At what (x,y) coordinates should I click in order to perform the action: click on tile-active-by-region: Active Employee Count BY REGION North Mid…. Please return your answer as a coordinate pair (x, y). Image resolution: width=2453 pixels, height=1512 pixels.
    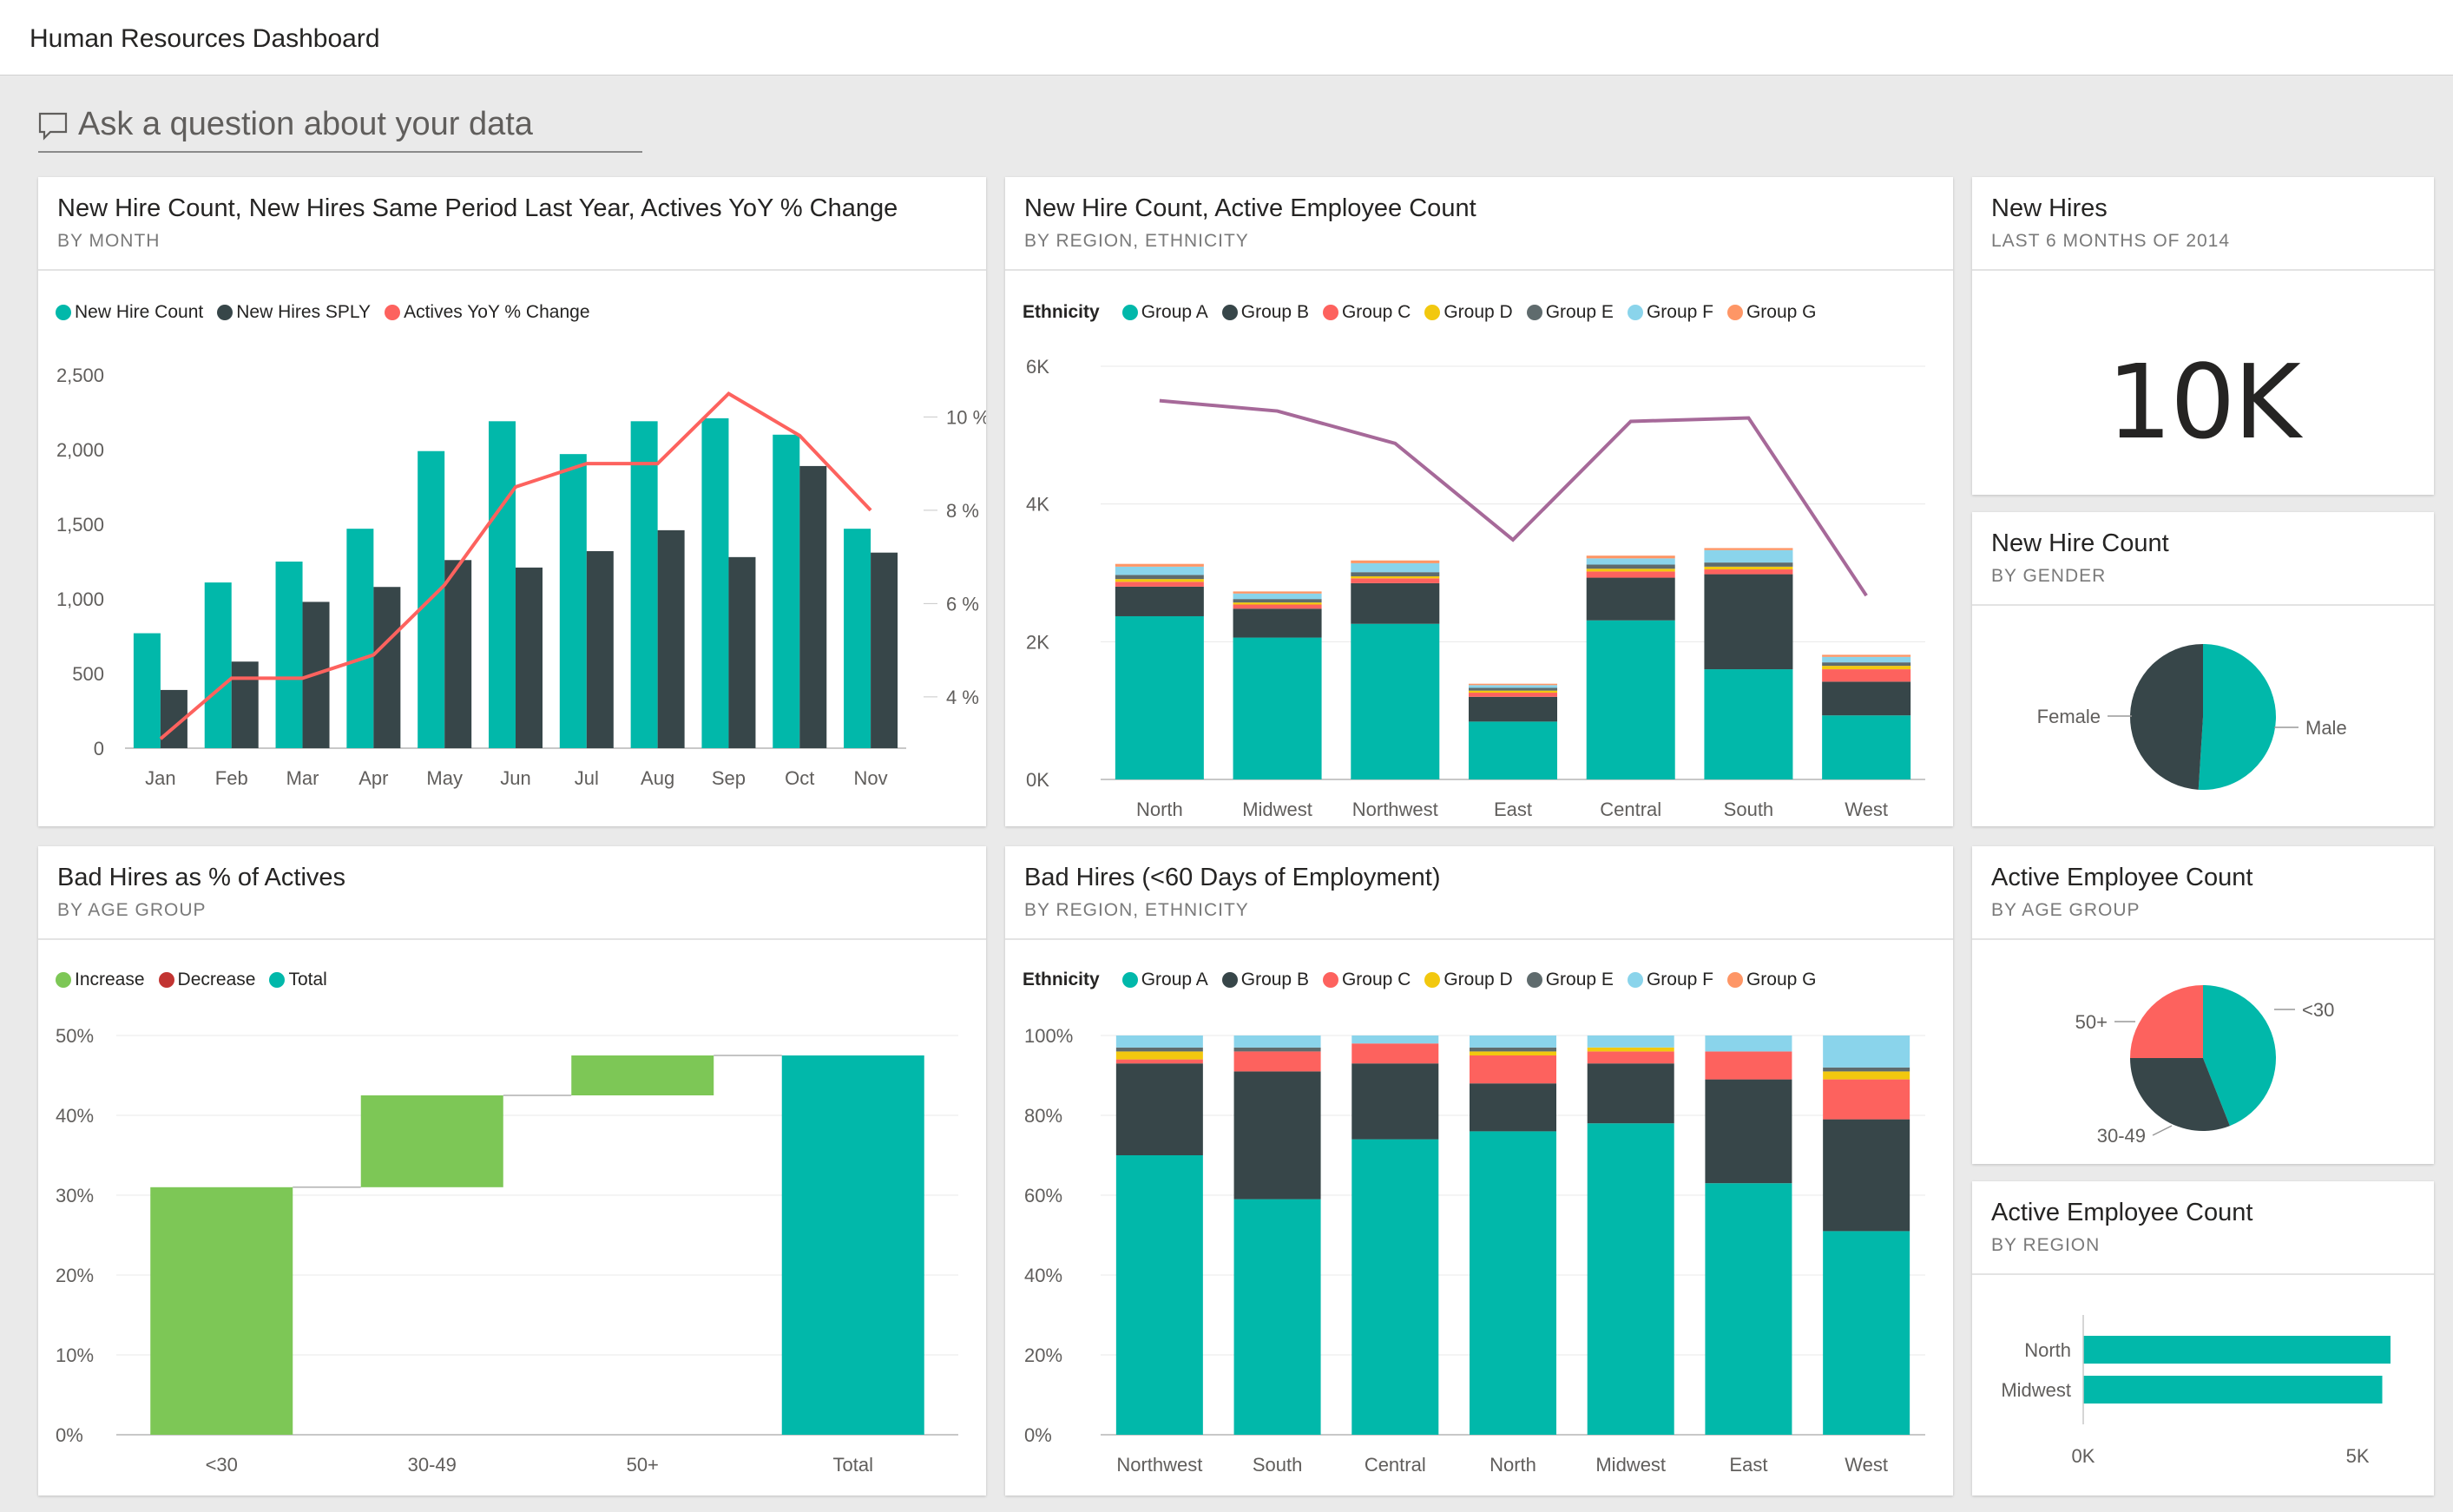
    Looking at the image, I should click on (2203, 1338).